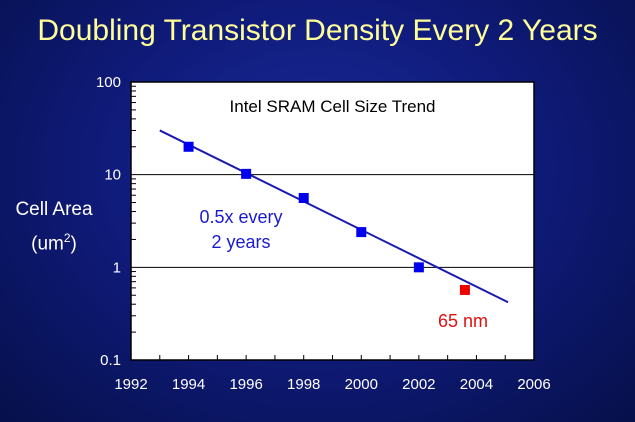 The height and width of the screenshot is (422, 635). What do you see at coordinates (333, 106) in the screenshot?
I see `chart-title: Intel SRAM Cell Size Trend` at bounding box center [333, 106].